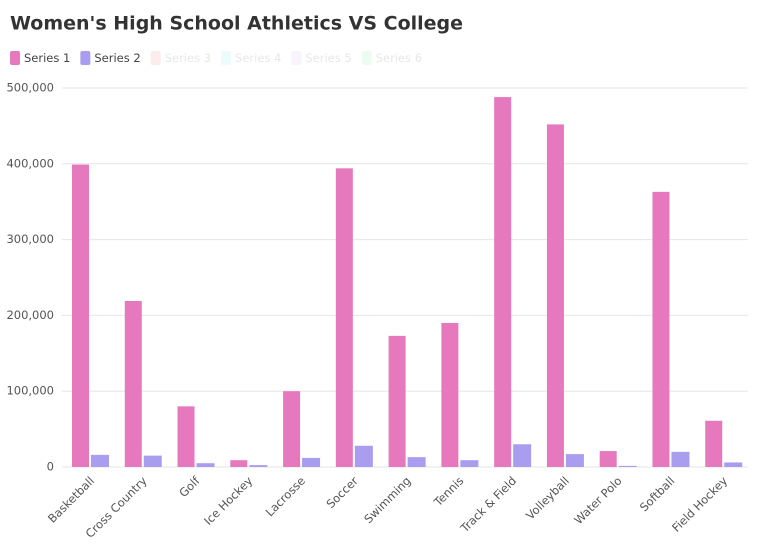  What do you see at coordinates (387, 500) in the screenshot?
I see `x-tick-label: Swimming` at bounding box center [387, 500].